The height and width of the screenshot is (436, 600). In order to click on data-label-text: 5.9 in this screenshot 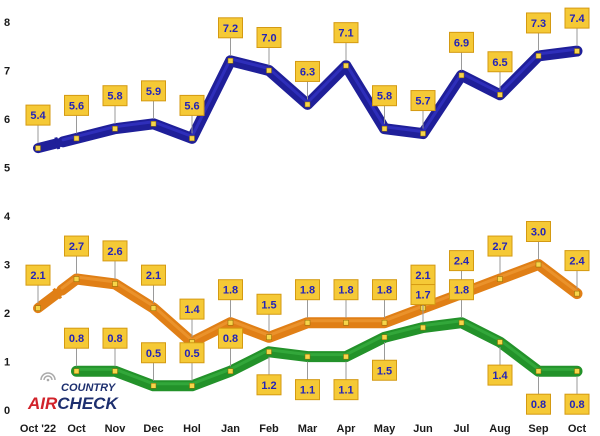, I will do `click(153, 92)`.